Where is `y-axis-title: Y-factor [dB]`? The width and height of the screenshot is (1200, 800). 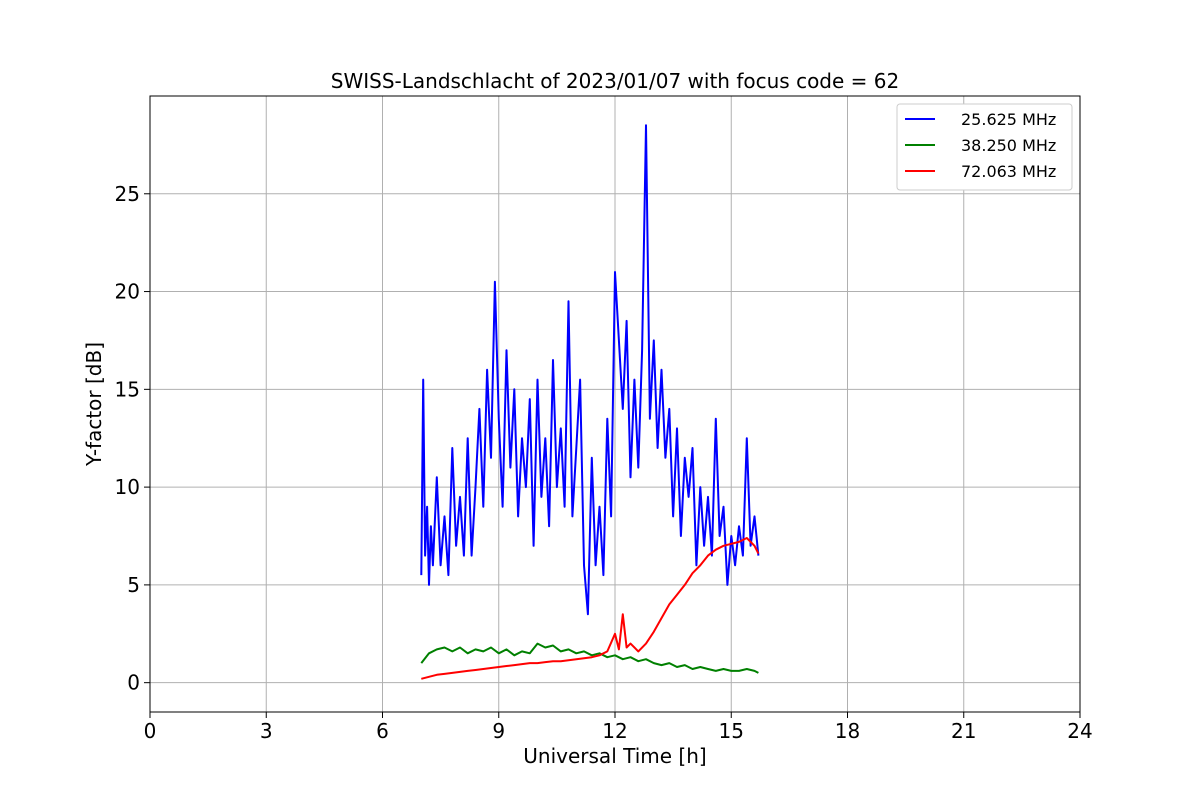
y-axis-title: Y-factor [dB] is located at coordinates (94, 404).